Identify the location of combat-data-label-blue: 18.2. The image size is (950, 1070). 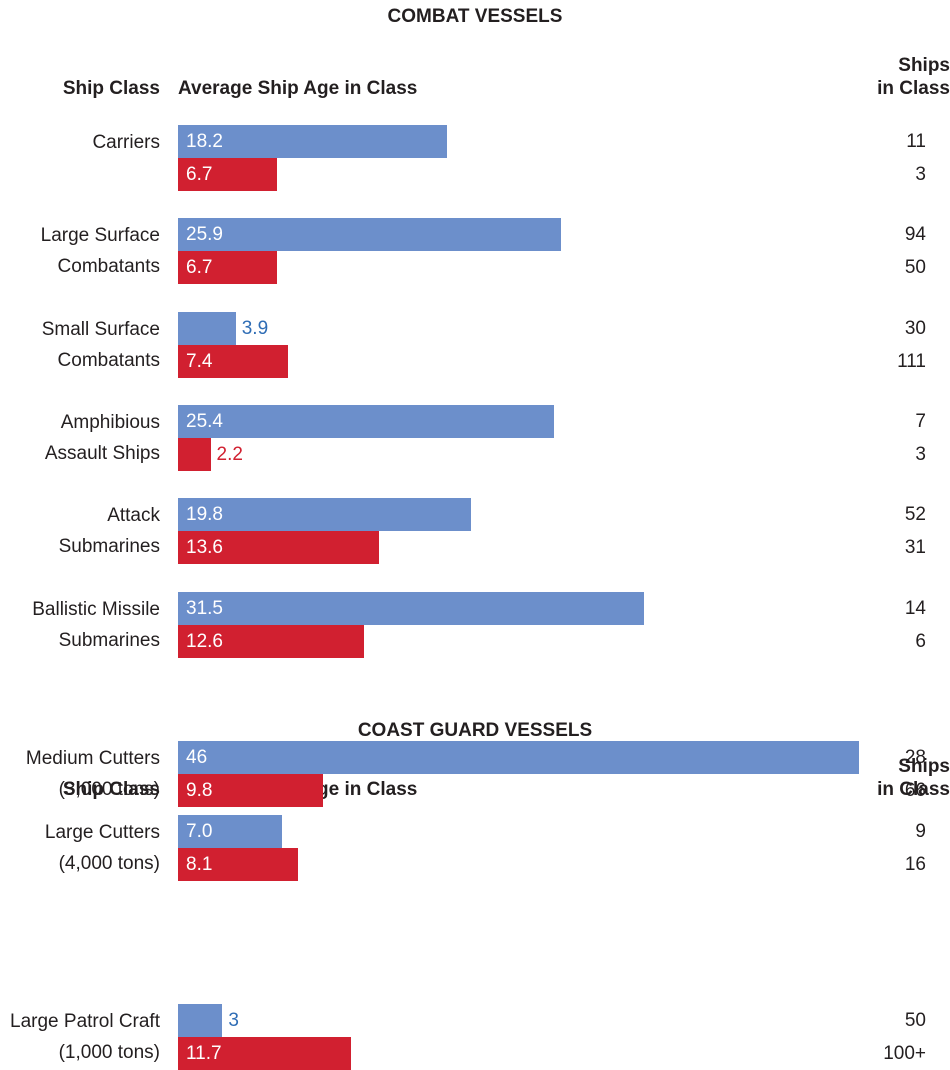
(204, 141).